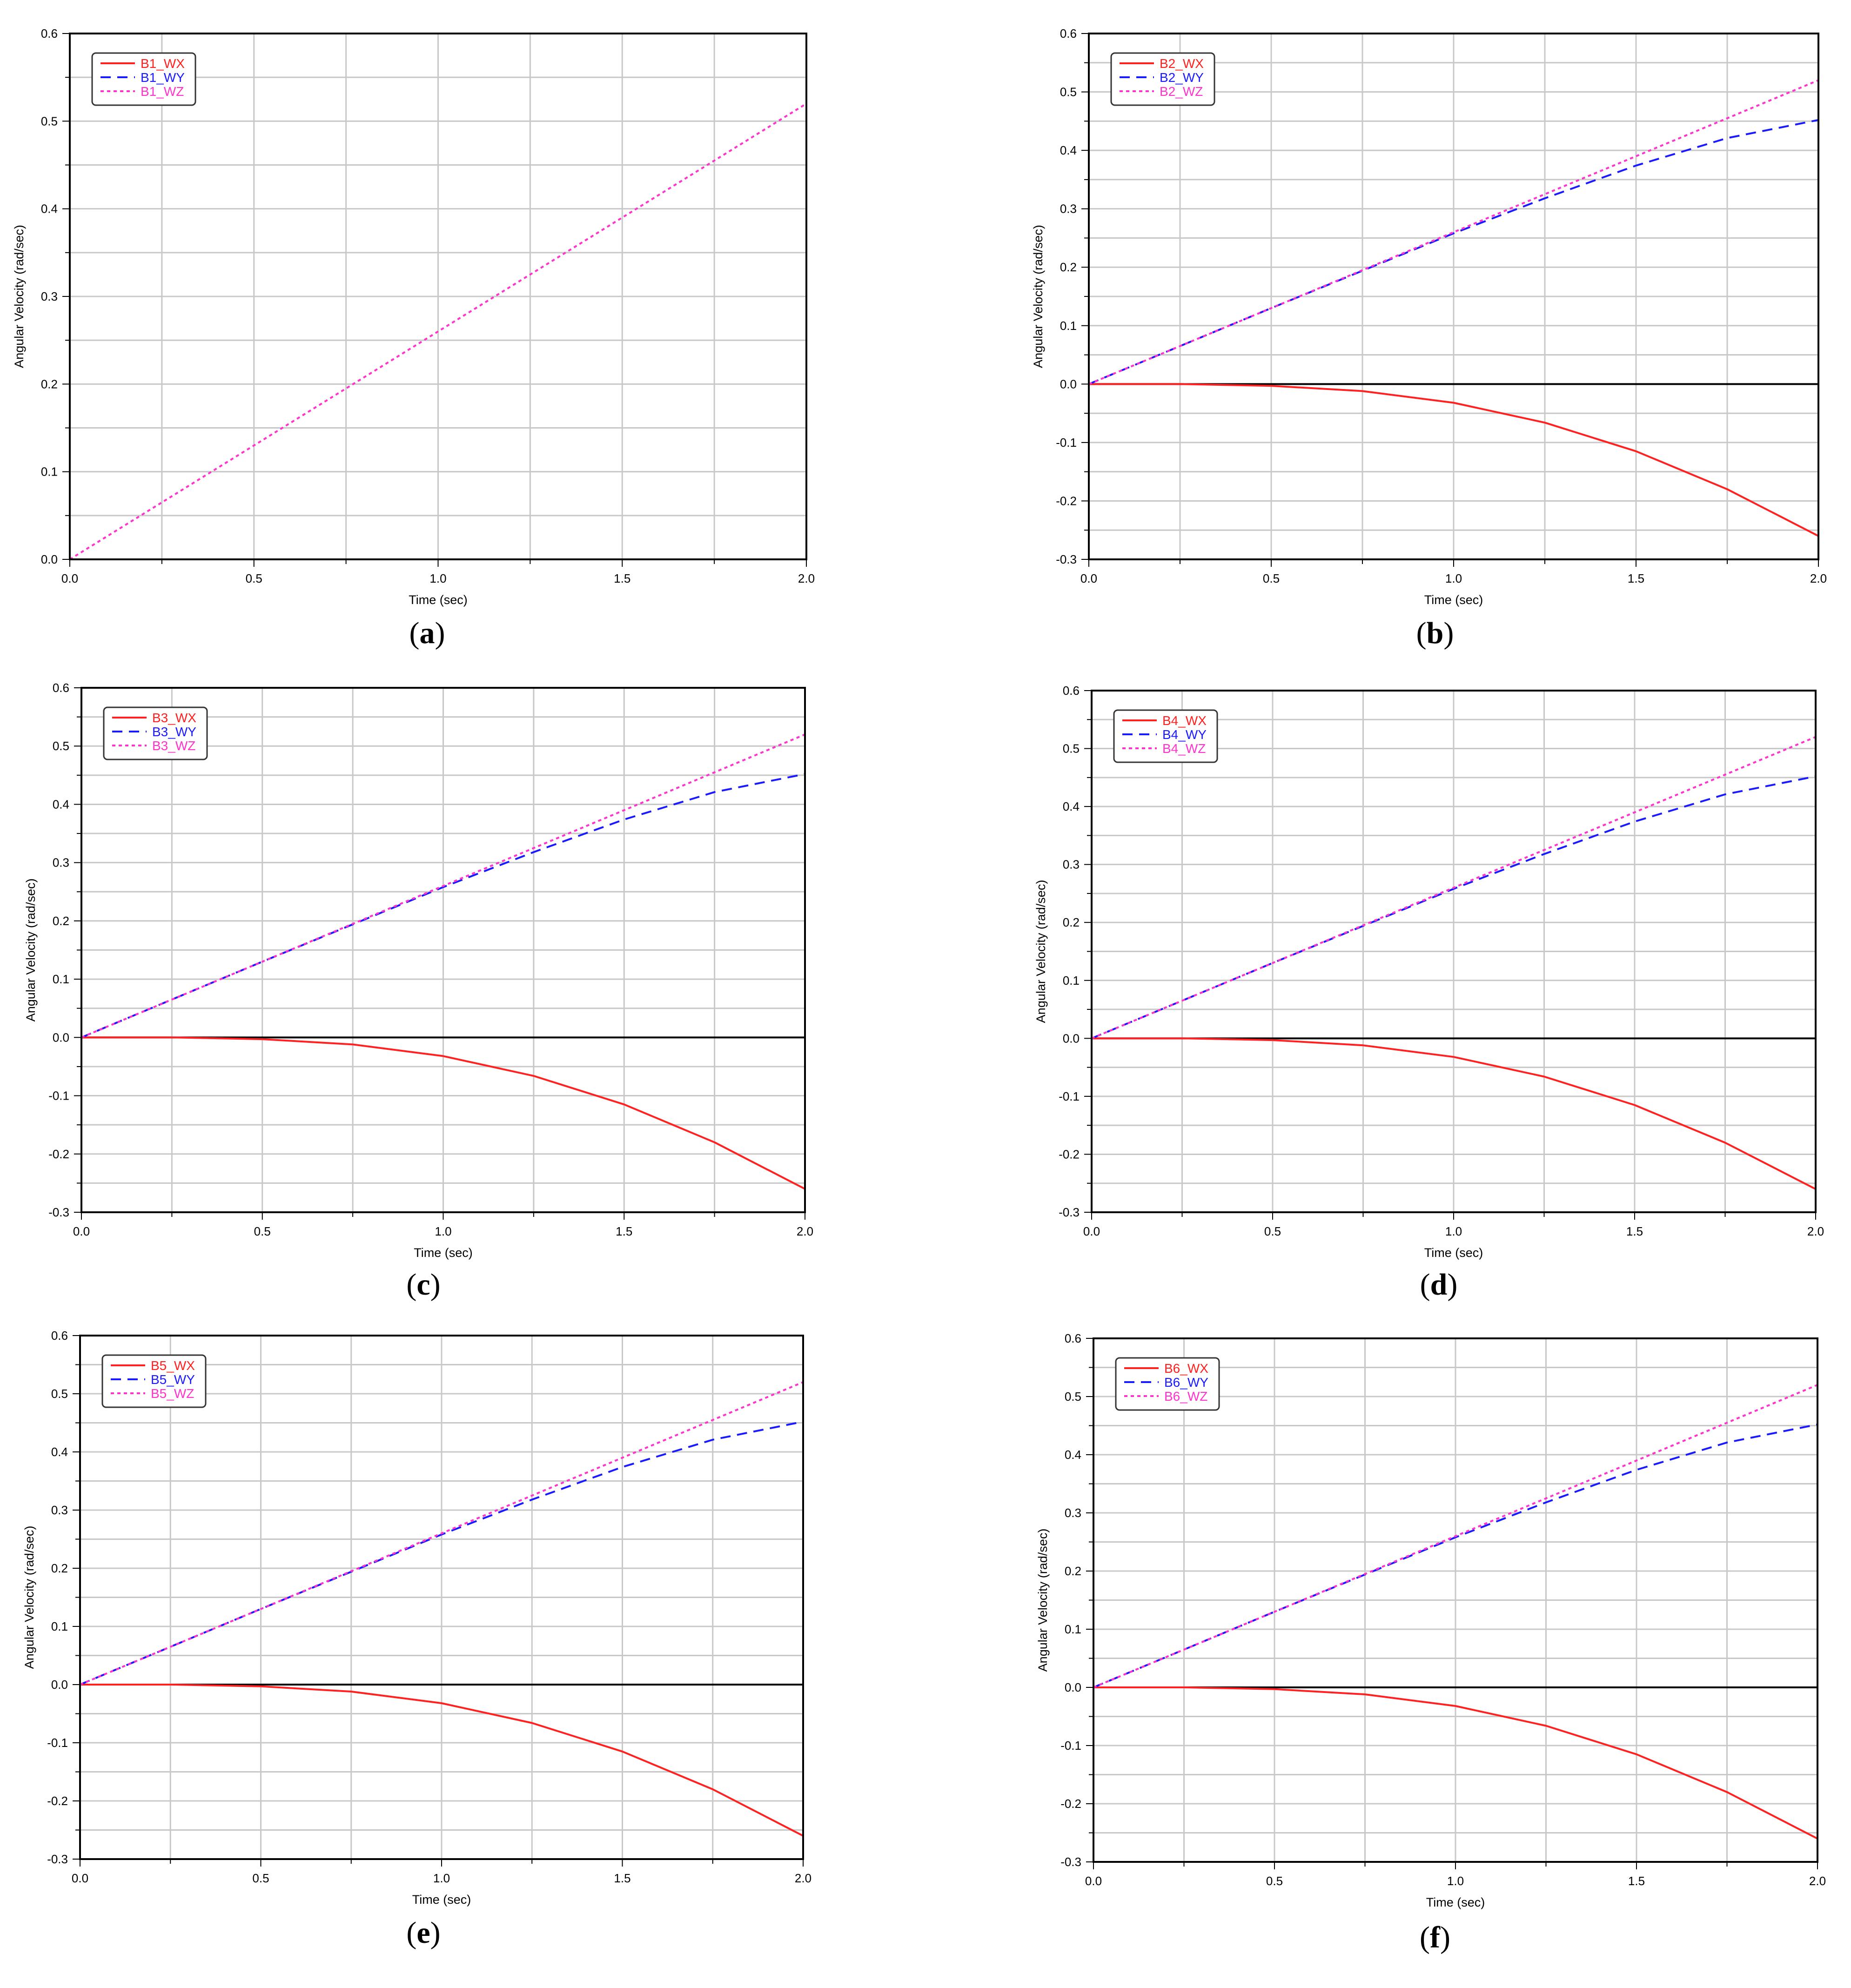 The image size is (1851, 1988). Describe the element at coordinates (163, 77) in the screenshot. I see `legend-label-B1_WY: B1_WY` at that location.